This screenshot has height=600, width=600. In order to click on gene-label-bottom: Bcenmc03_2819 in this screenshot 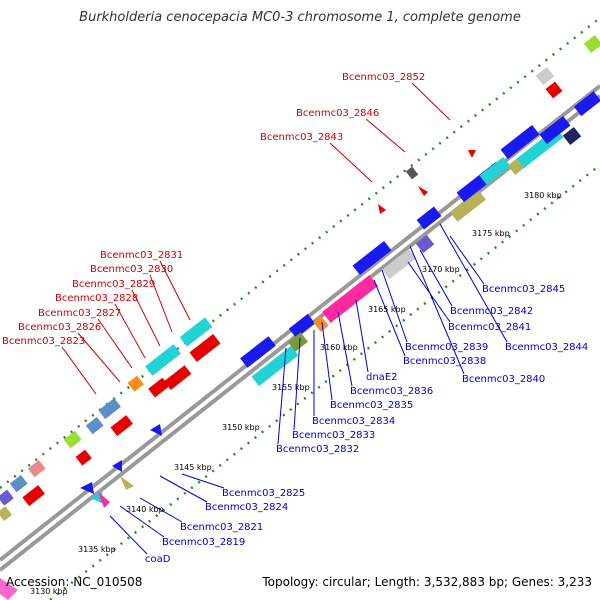, I will do `click(203, 542)`.